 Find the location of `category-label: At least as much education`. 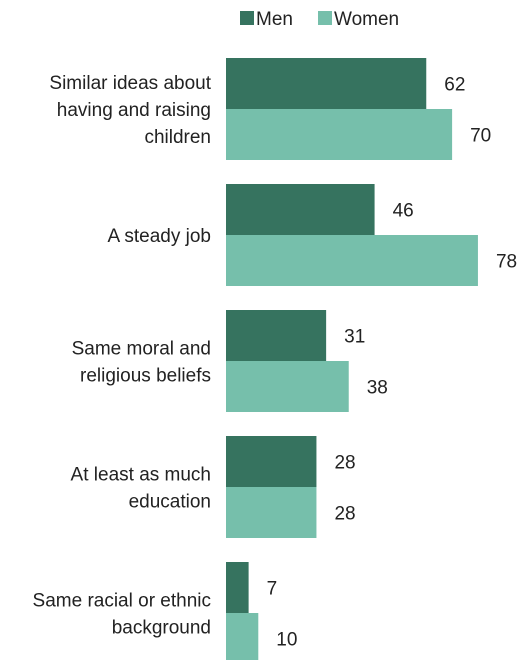

category-label: At least as much education is located at coordinates (141, 489).